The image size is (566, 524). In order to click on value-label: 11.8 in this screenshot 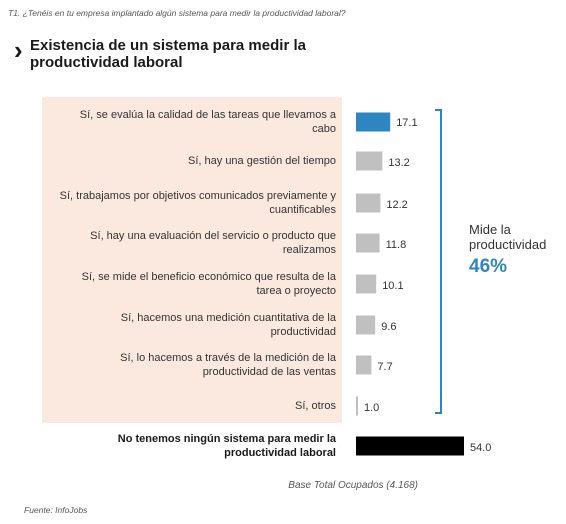, I will do `click(396, 245)`.